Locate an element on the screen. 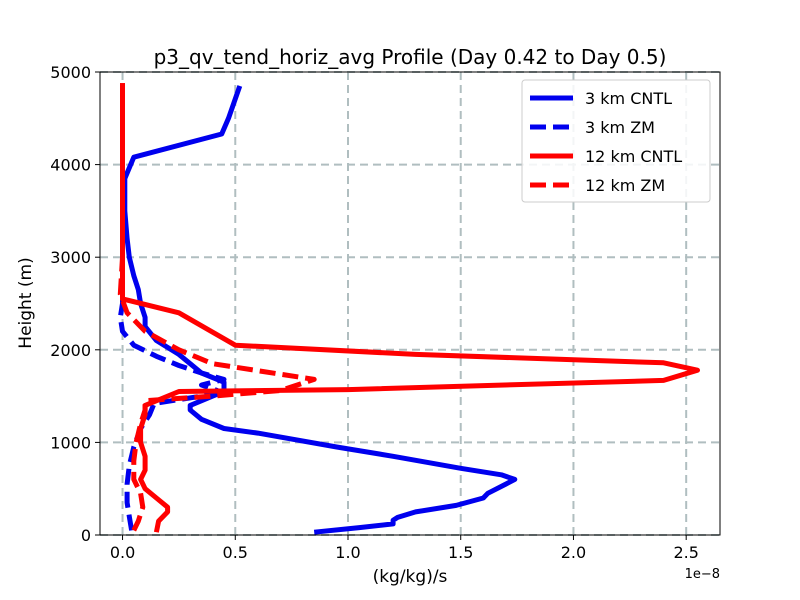 The width and height of the screenshot is (800, 600). legend-label: 3 km CNTL is located at coordinates (628, 98).